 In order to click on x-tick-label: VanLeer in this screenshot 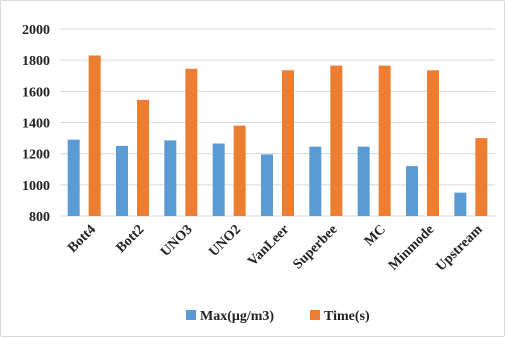, I will do `click(268, 245)`.